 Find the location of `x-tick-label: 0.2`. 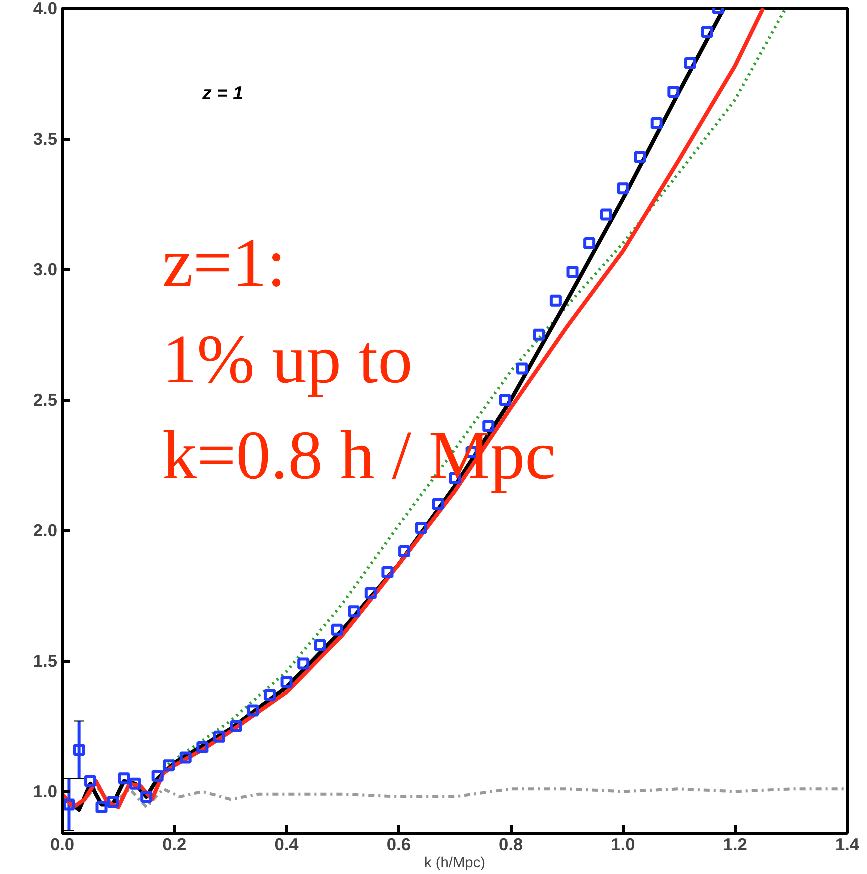

x-tick-label: 0.2 is located at coordinates (174, 844).